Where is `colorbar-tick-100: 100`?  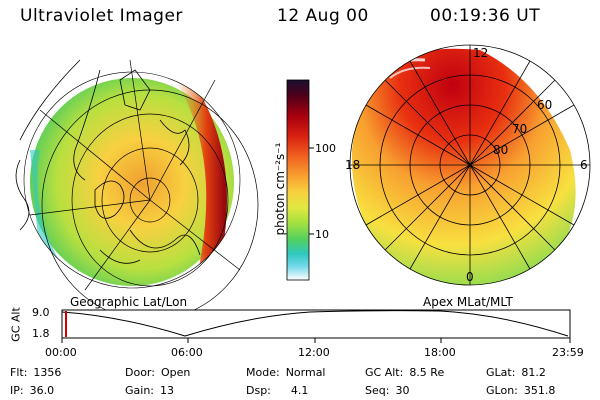 colorbar-tick-100: 100 is located at coordinates (325, 148).